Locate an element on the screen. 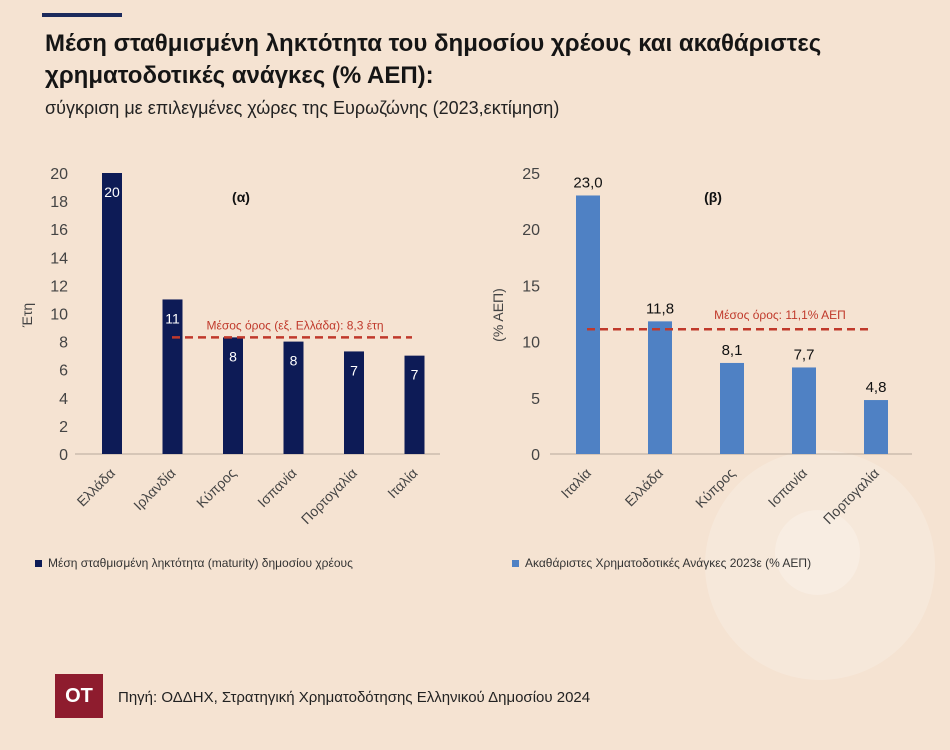 Image resolution: width=950 pixels, height=750 pixels. c1-y-tick-label: 20 is located at coordinates (531, 230).